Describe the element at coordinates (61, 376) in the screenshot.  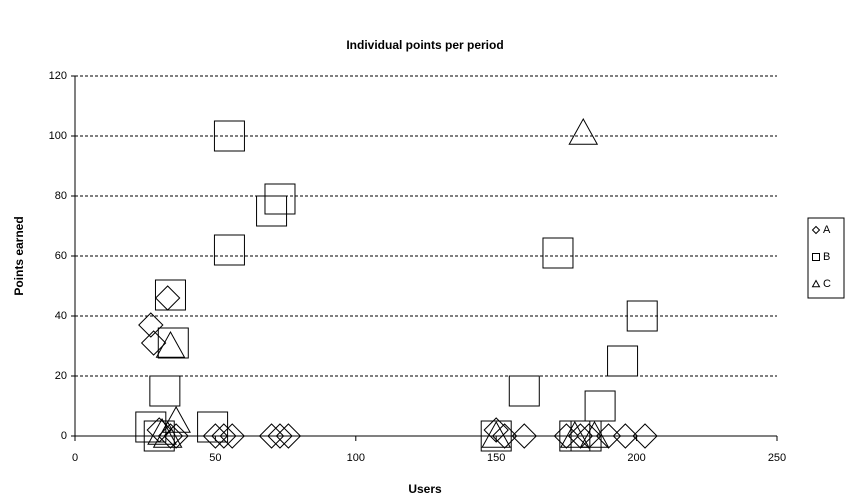
I see `y-tick-label: 20` at that location.